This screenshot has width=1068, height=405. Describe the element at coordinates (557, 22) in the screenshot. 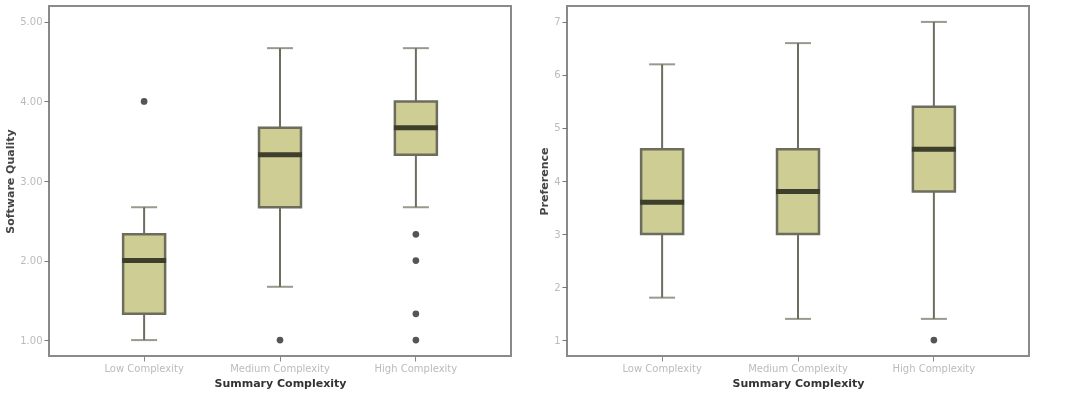

I see `y-tick-label: 7` at that location.